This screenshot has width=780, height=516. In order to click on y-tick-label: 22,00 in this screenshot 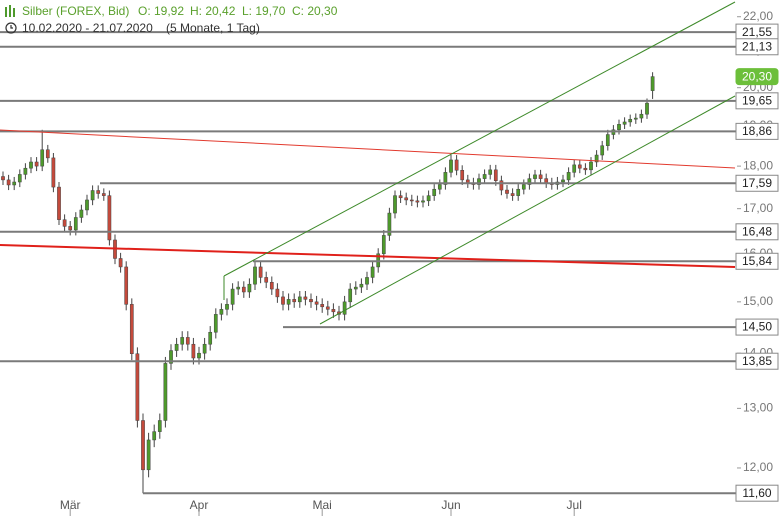, I will do `click(758, 16)`.